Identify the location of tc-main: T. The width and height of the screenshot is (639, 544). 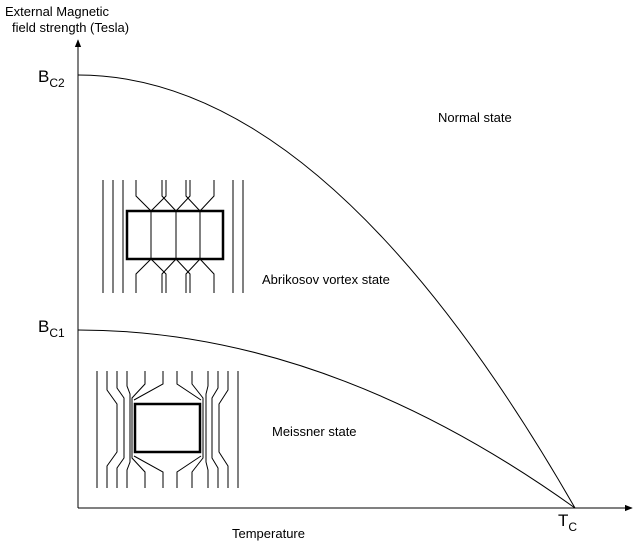
(563, 520).